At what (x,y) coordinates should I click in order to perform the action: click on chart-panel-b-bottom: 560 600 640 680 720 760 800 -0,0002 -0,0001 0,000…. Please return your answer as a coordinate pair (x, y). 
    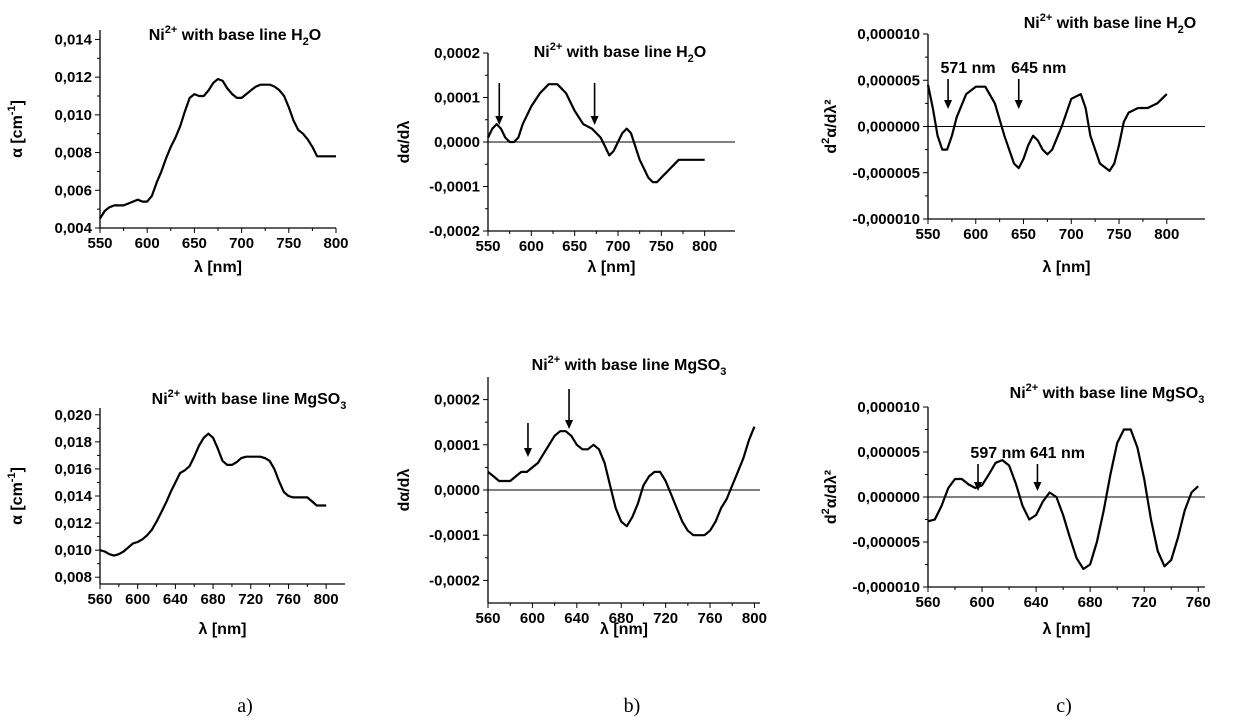
    Looking at the image, I should click on (581, 496).